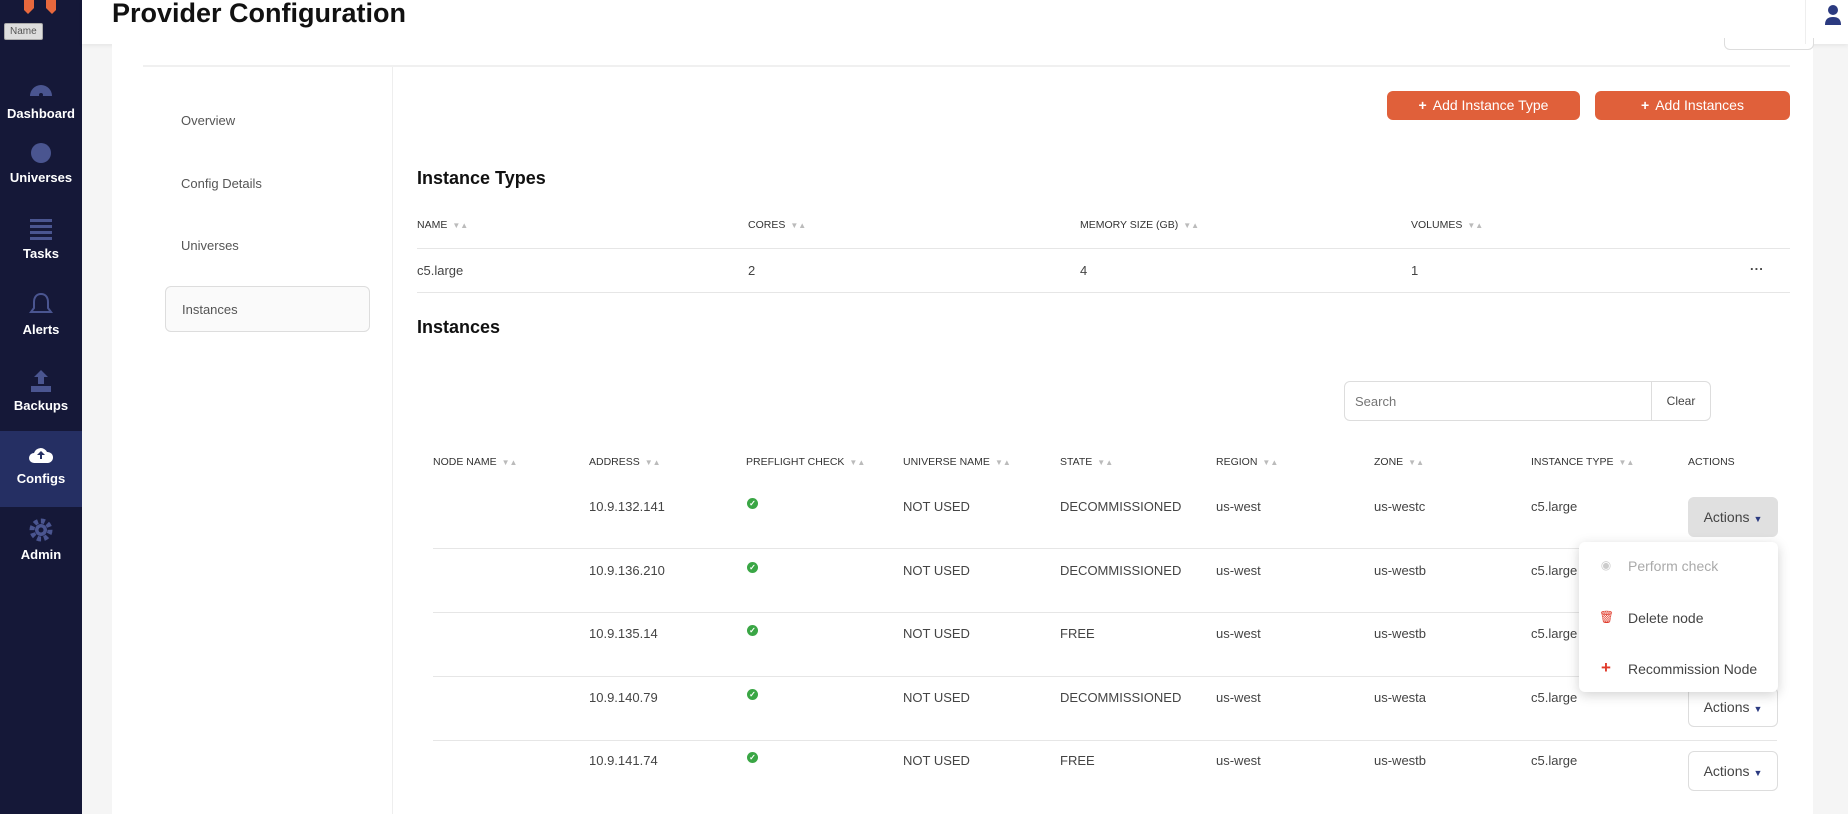 This screenshot has height=814, width=1848. What do you see at coordinates (1483, 105) in the screenshot?
I see `add-instance-type-button: + Add Instance Type` at bounding box center [1483, 105].